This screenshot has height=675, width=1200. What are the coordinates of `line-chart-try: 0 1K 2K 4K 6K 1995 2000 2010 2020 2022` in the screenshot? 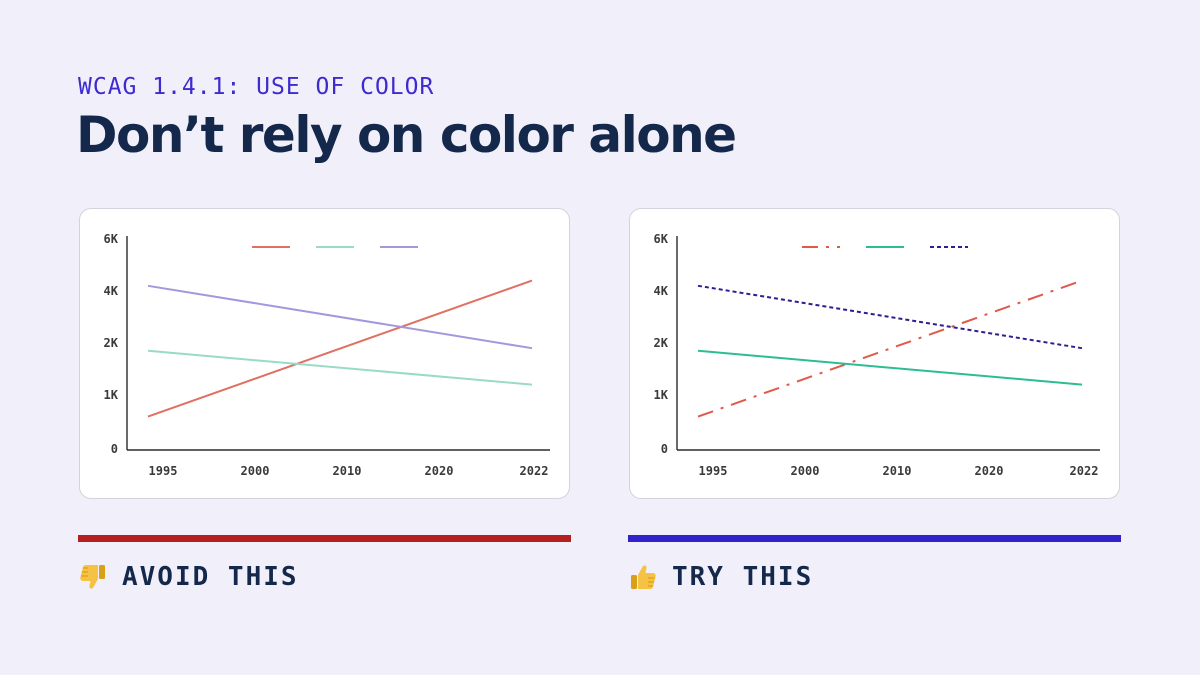 It's located at (877, 355).